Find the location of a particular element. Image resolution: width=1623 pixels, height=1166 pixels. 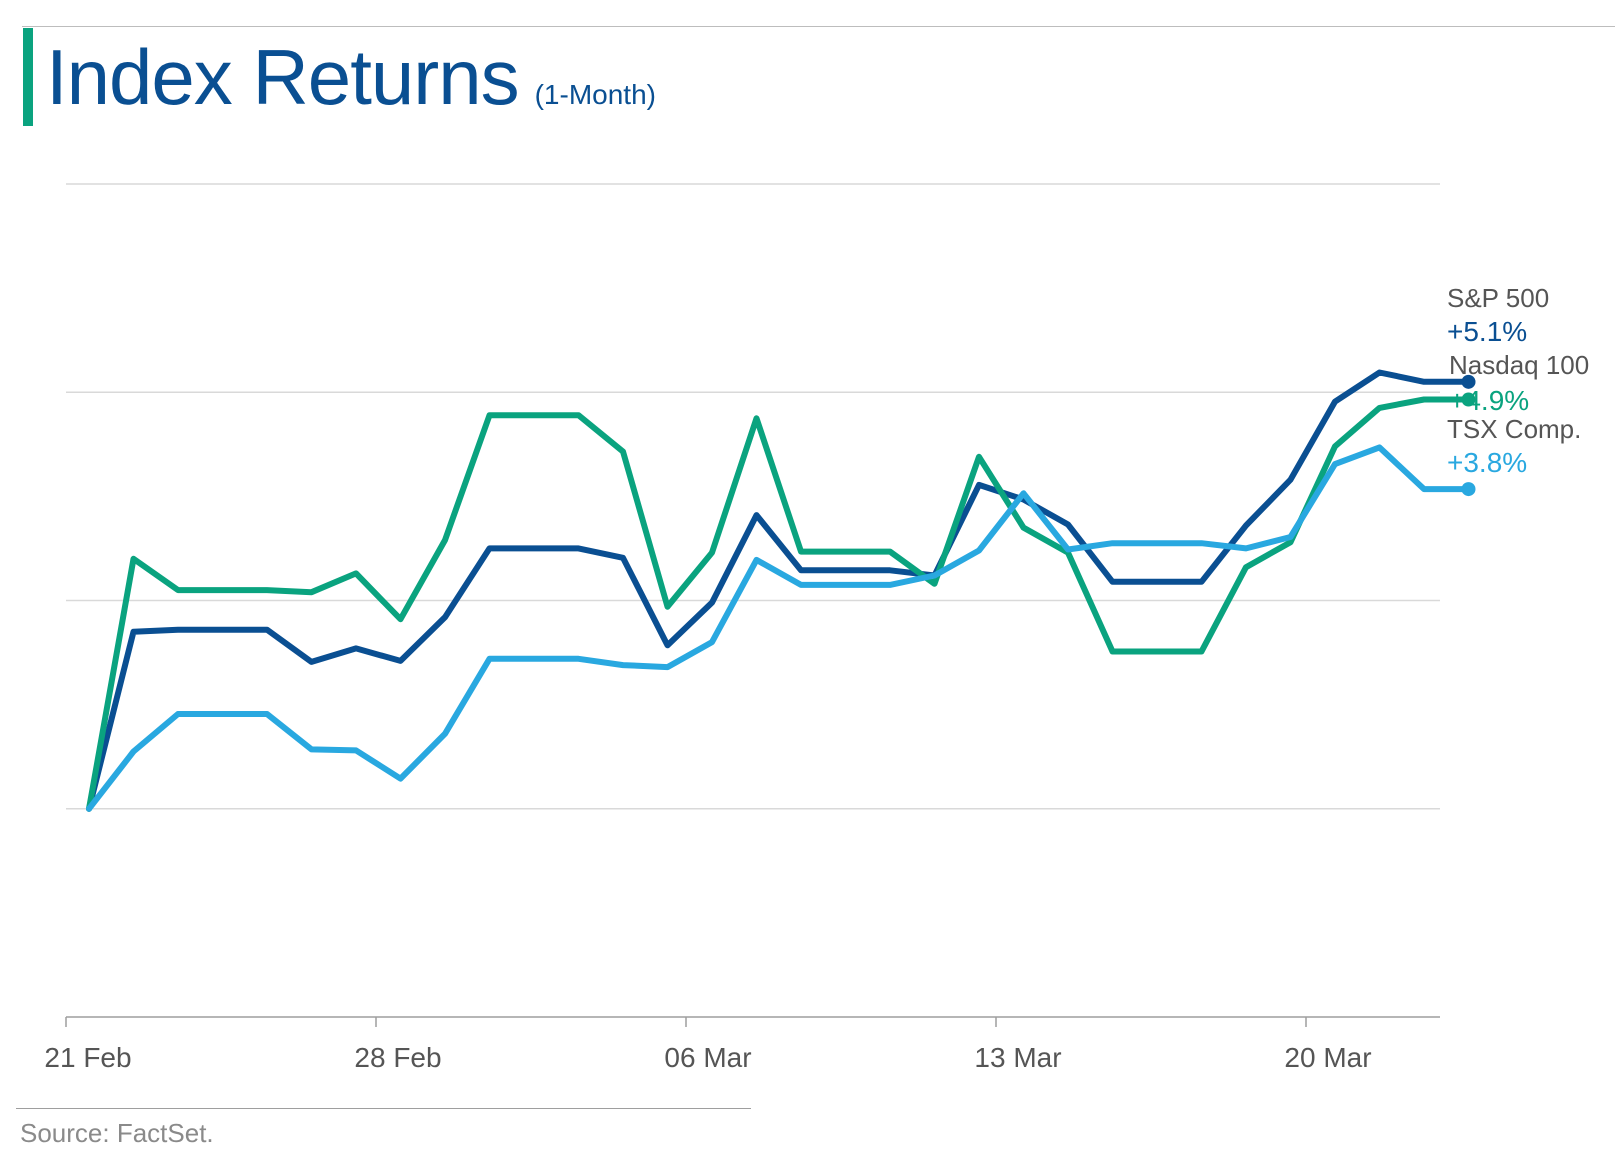

legend-name-2: TSX Comp. is located at coordinates (1514, 429).